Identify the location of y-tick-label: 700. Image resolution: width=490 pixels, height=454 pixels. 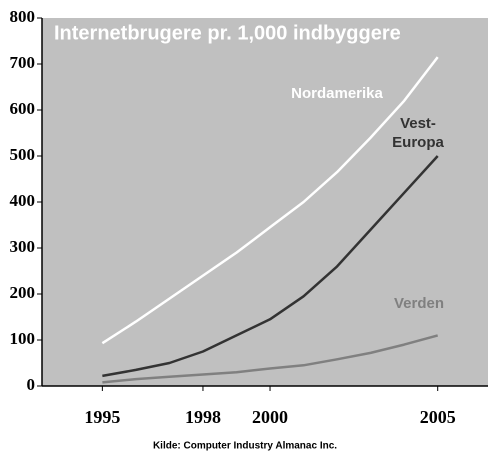
(23, 62).